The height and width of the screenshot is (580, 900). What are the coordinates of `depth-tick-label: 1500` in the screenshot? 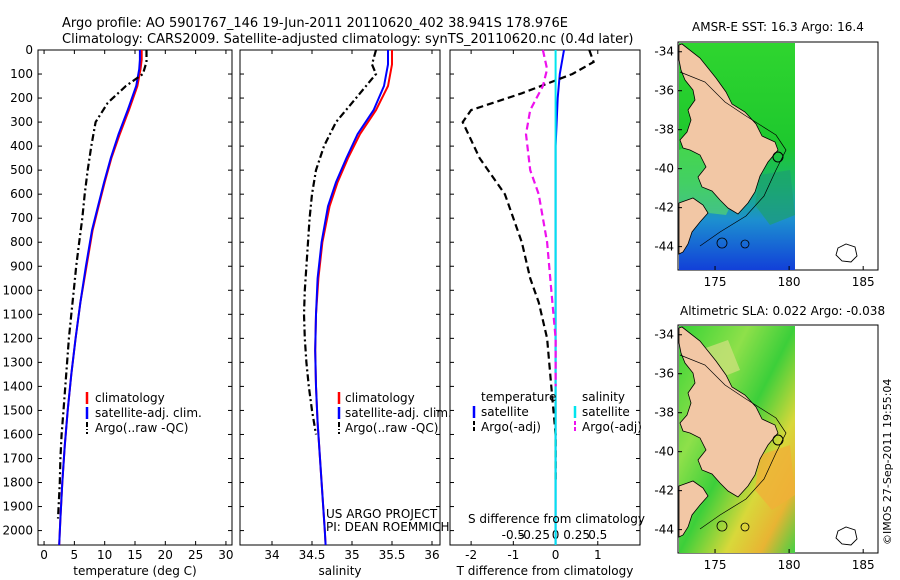 It's located at (17, 410).